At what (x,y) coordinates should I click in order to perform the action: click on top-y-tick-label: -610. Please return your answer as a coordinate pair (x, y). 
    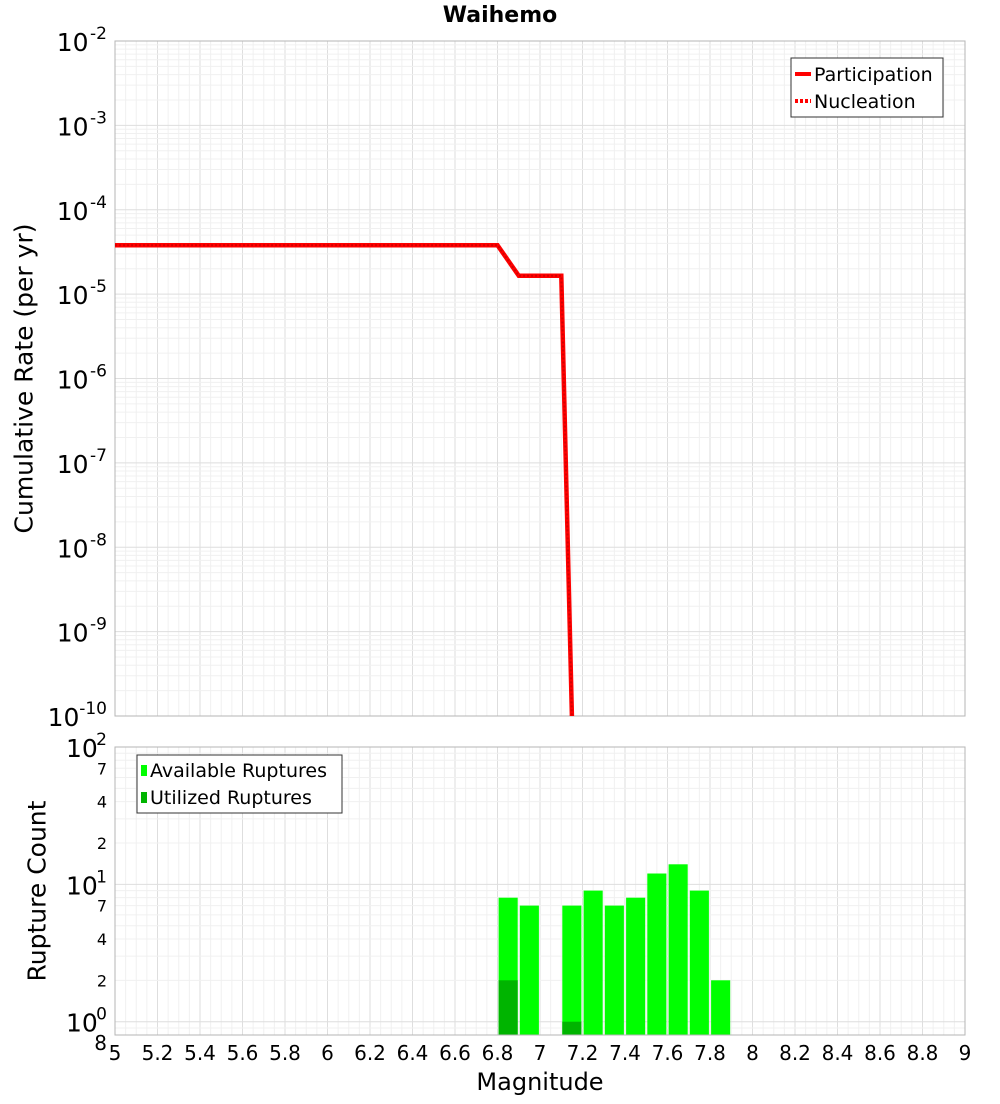
    Looking at the image, I should click on (82, 378).